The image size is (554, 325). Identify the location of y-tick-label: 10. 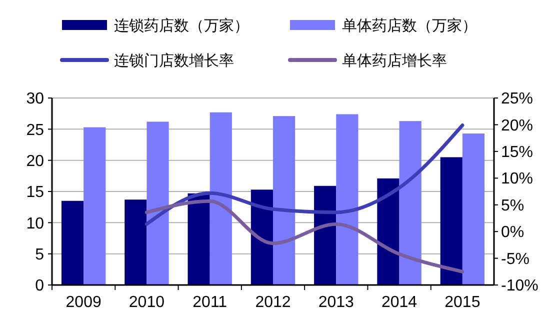
(35, 223).